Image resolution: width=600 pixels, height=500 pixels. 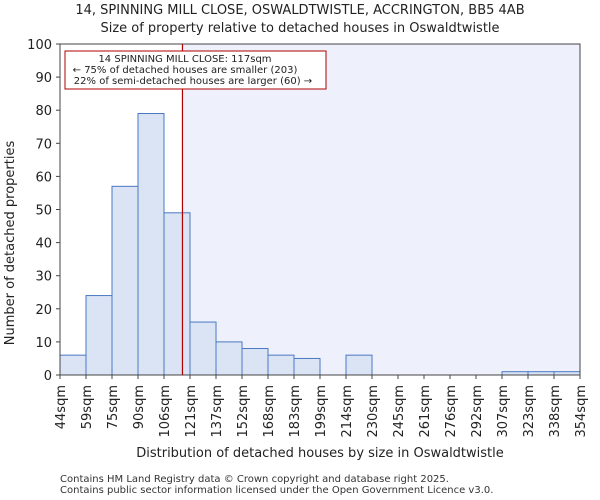 I want to click on y-tick-label: 0, so click(x=48, y=376).